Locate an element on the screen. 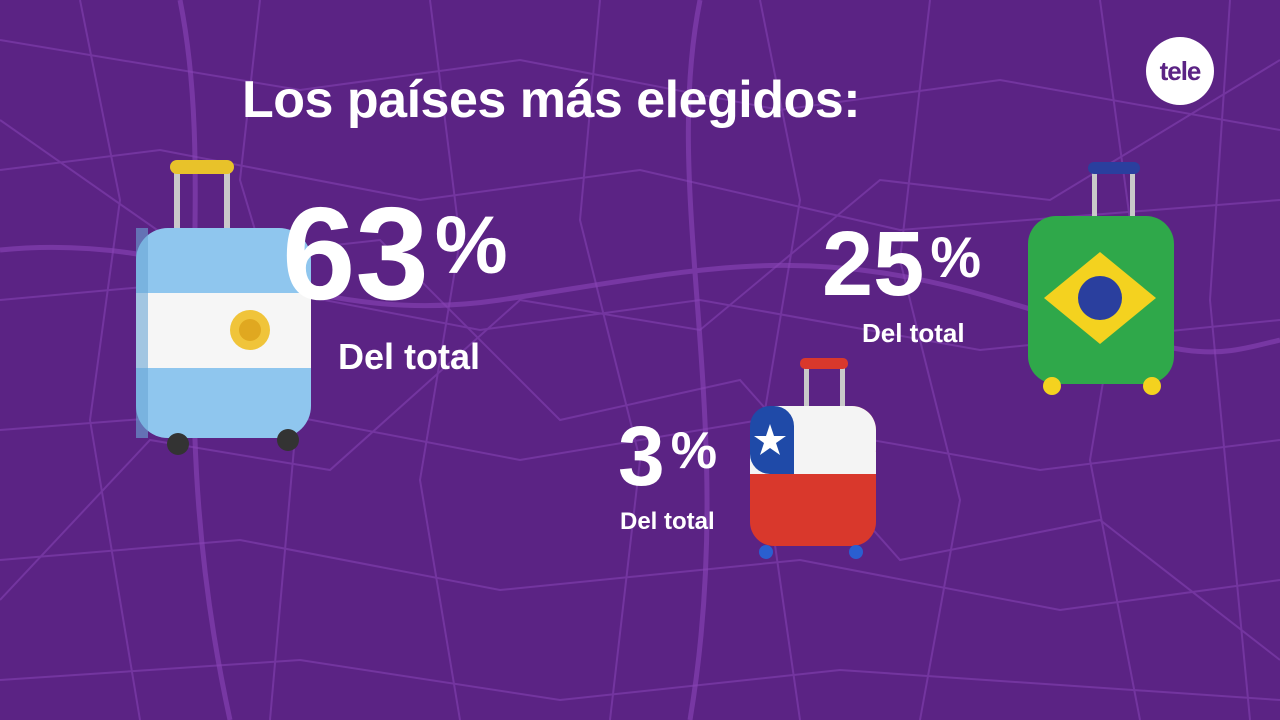 Image resolution: width=1280 pixels, height=720 pixels. argentina-value: 63 is located at coordinates (355, 253).